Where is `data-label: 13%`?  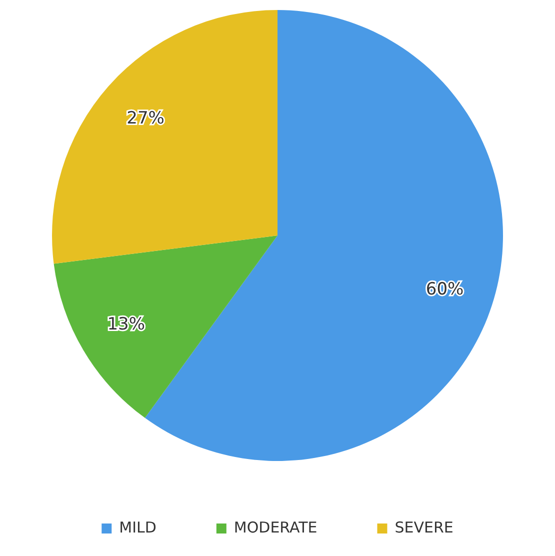 data-label: 13% is located at coordinates (126, 324).